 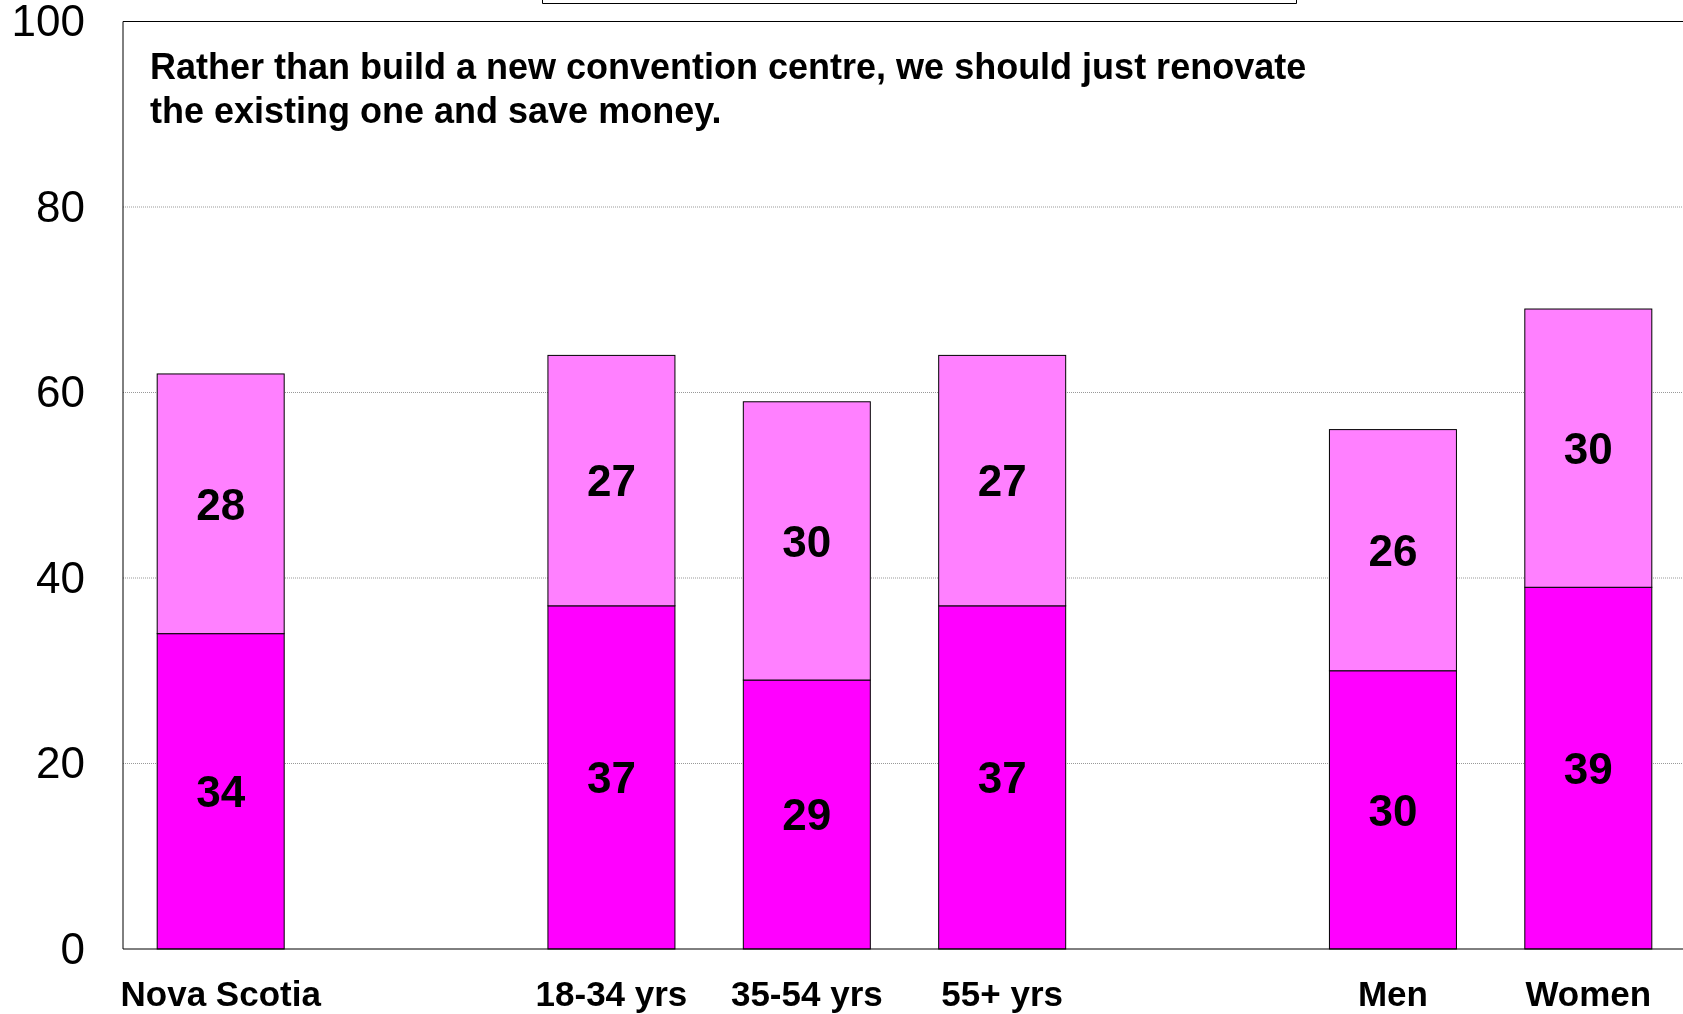 What do you see at coordinates (48, 23) in the screenshot?
I see `y-tick-label: 100` at bounding box center [48, 23].